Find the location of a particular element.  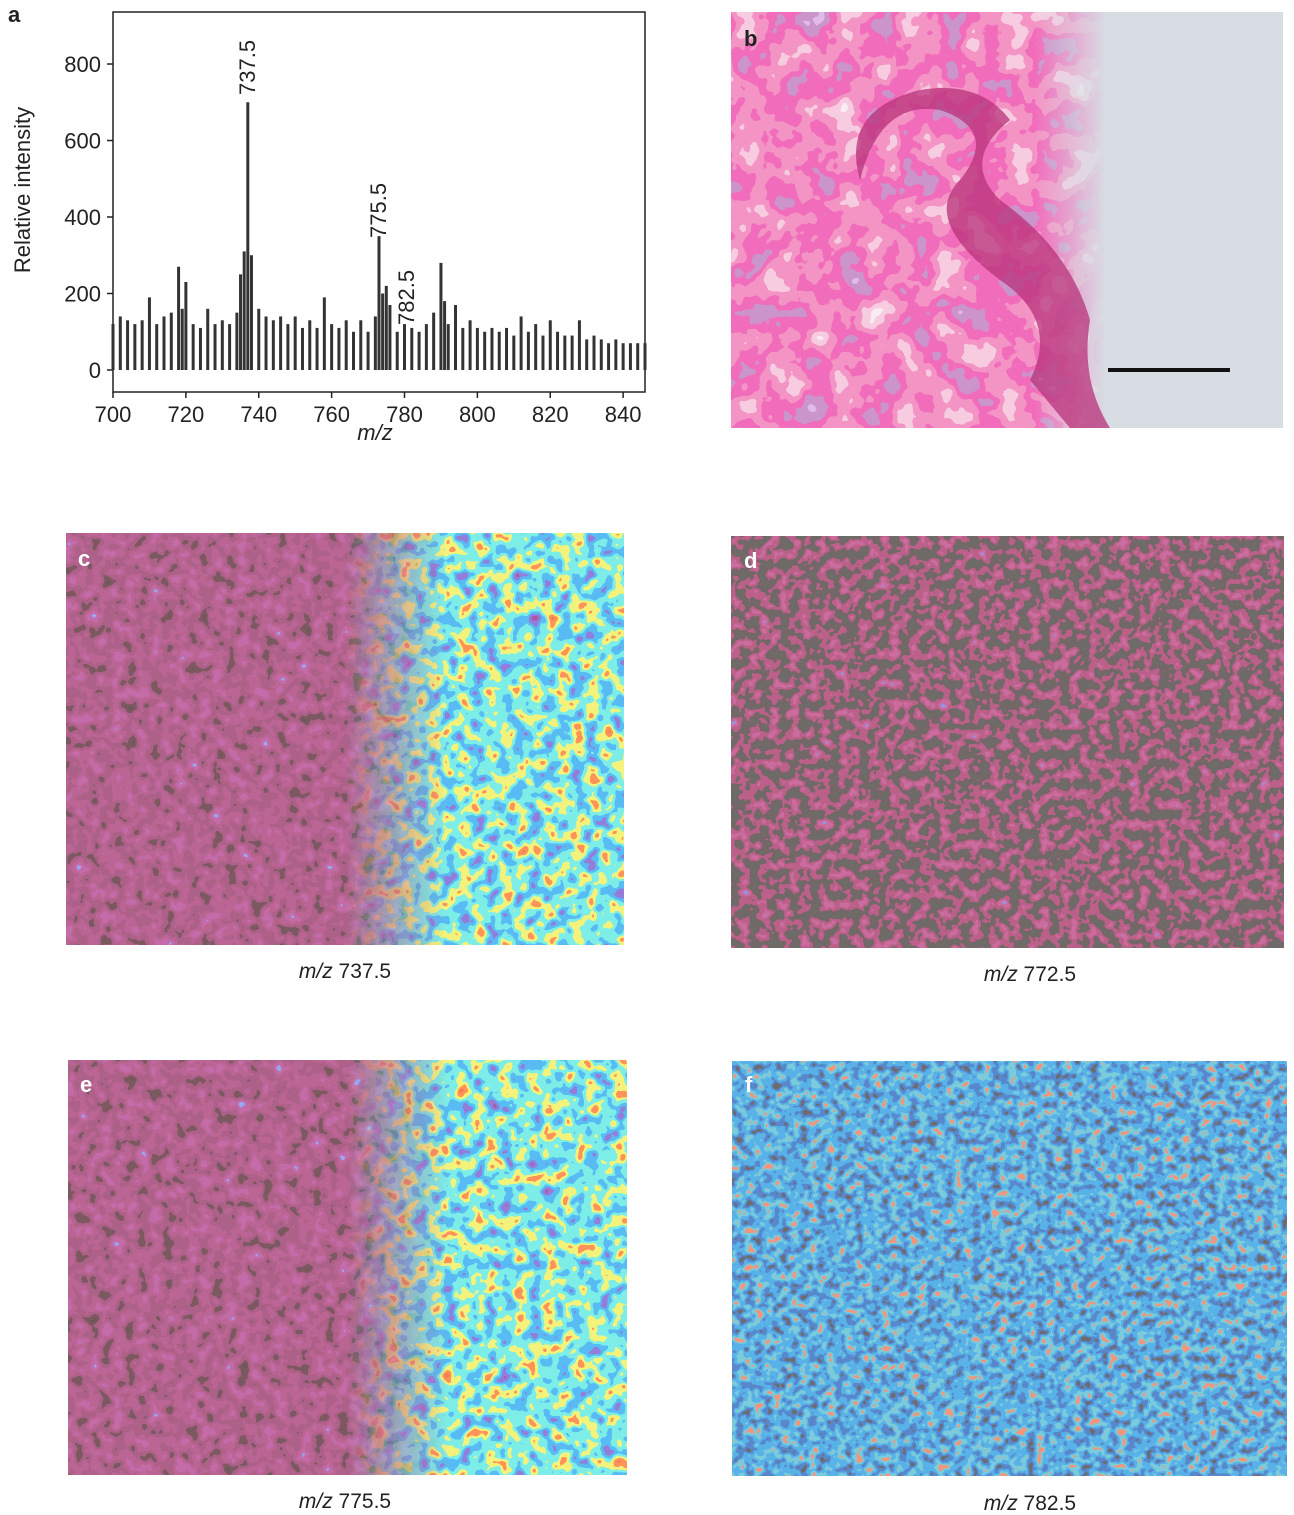

caption: m/z 737.5 is located at coordinates (345, 971).